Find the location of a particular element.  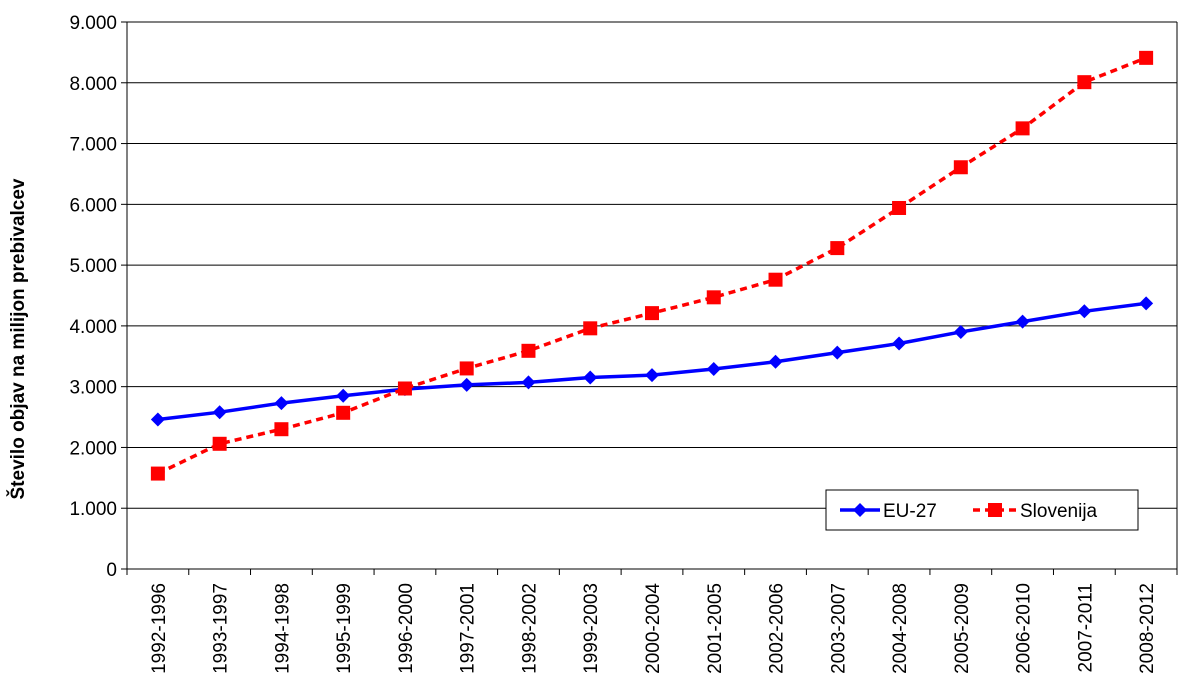

x-tick-label: 2006-2010 is located at coordinates (1024, 628).